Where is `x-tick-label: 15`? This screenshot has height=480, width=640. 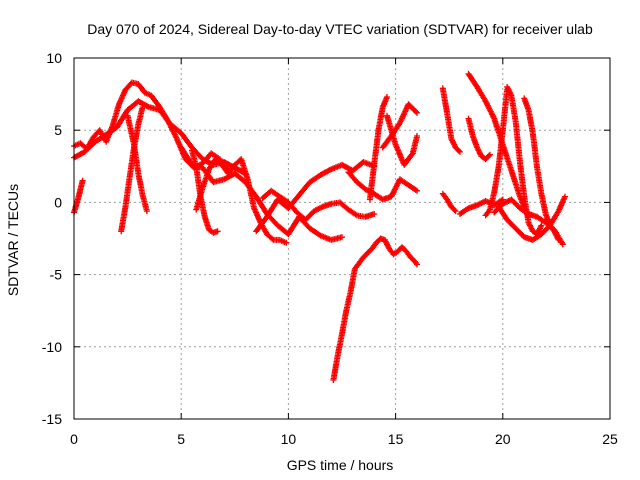
x-tick-label: 15 is located at coordinates (396, 439).